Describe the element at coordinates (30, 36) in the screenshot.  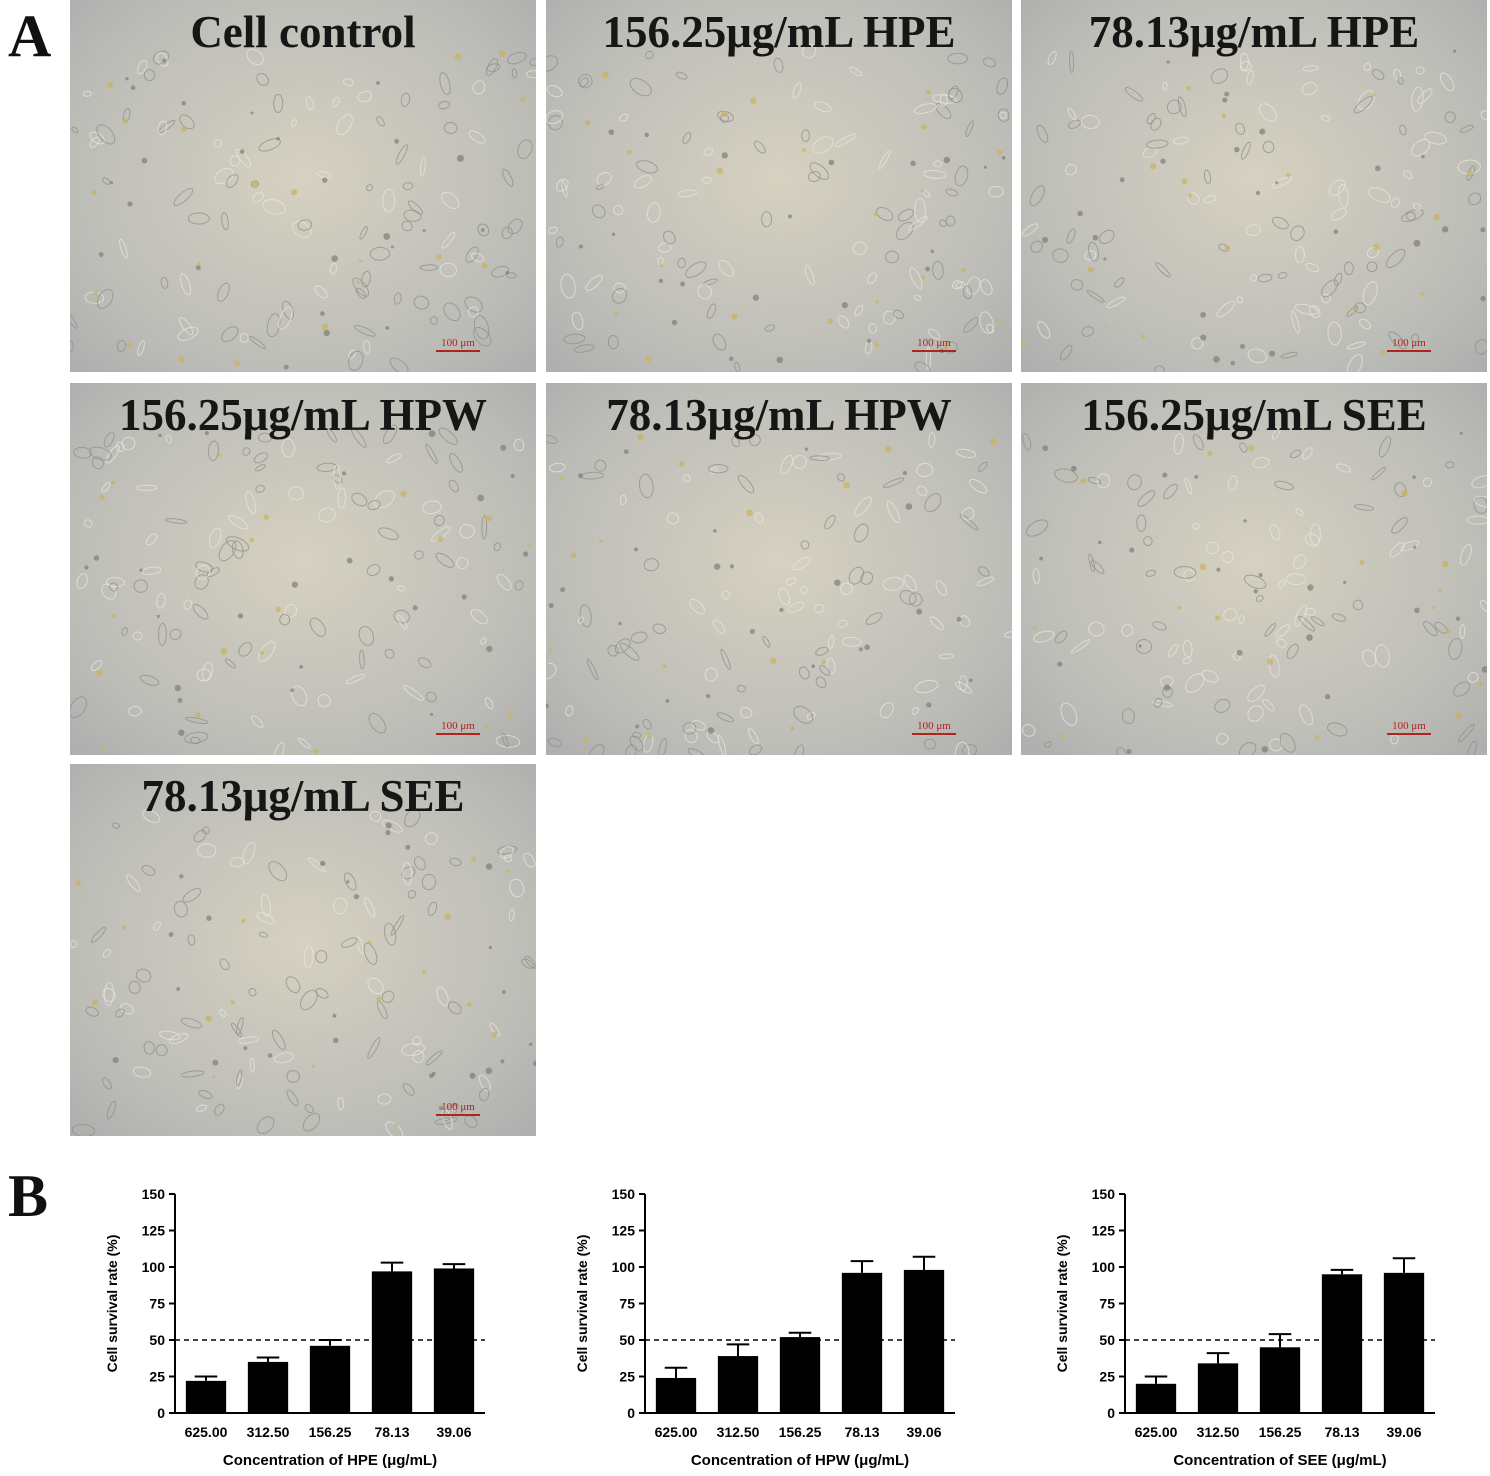
I see `panel-label-a: A` at that location.